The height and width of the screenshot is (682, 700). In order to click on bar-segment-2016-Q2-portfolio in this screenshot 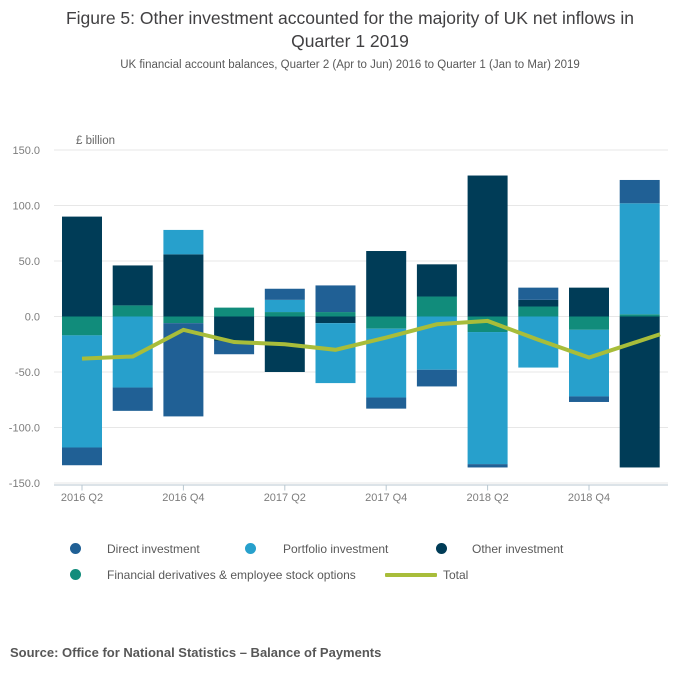, I will do `click(82, 391)`.